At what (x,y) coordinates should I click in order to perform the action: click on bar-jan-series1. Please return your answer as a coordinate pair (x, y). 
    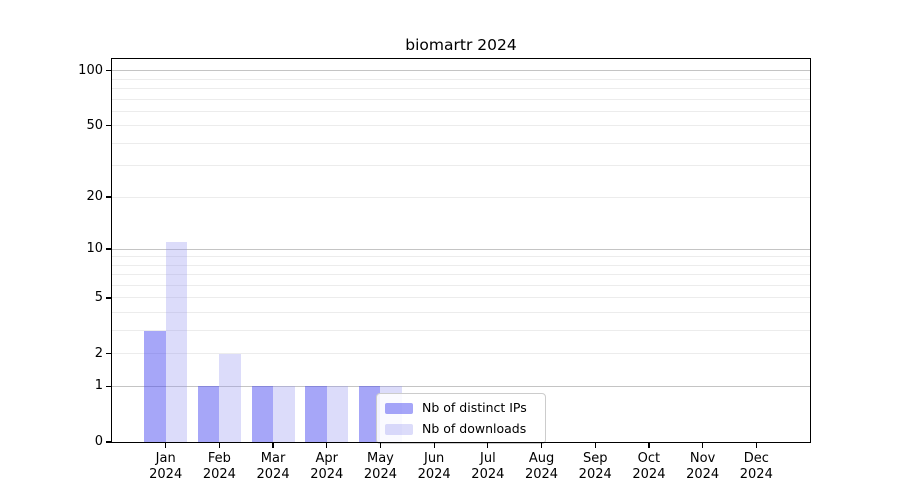
    Looking at the image, I should click on (176, 342).